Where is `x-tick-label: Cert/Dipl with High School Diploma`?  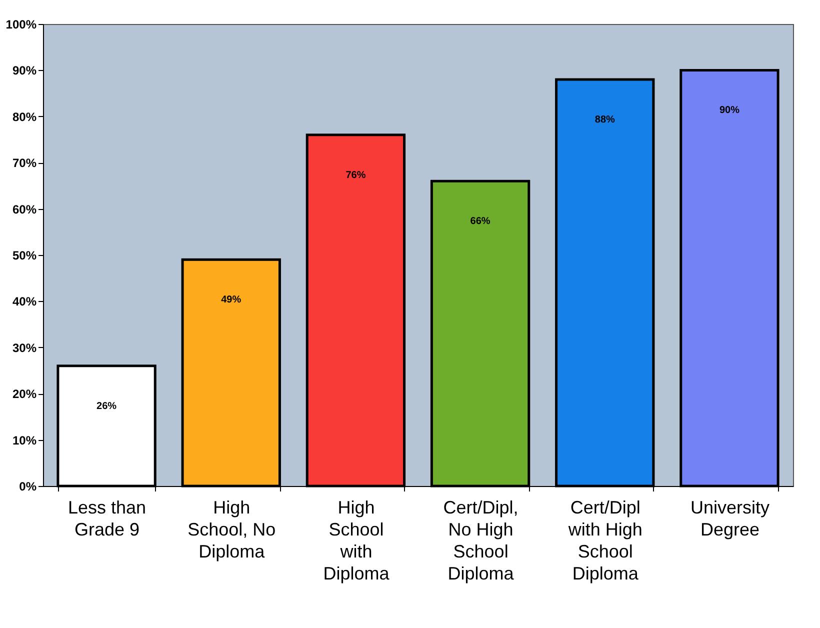 x-tick-label: Cert/Dipl with High School Diploma is located at coordinates (604, 541).